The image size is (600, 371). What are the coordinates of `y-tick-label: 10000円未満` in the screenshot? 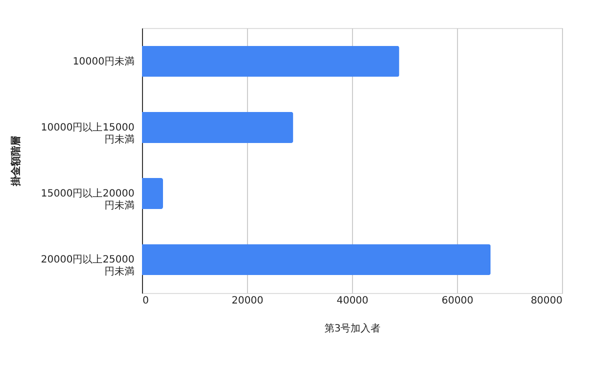 It's located at (103, 61).